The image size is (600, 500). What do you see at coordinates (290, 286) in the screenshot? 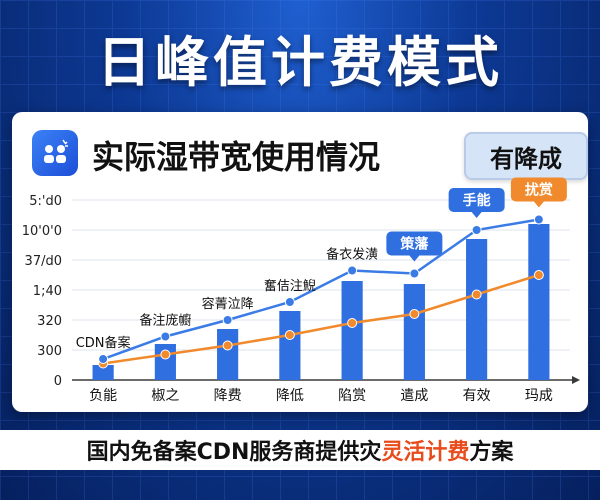
I see `annotation-label: 奮佶注鯢` at bounding box center [290, 286].